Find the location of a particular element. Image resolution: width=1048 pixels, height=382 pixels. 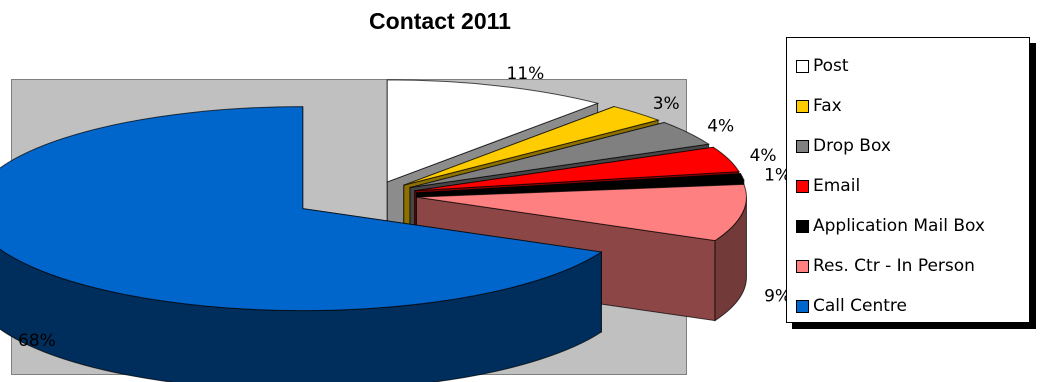

chart-title: Contact 2011 is located at coordinates (440, 21).